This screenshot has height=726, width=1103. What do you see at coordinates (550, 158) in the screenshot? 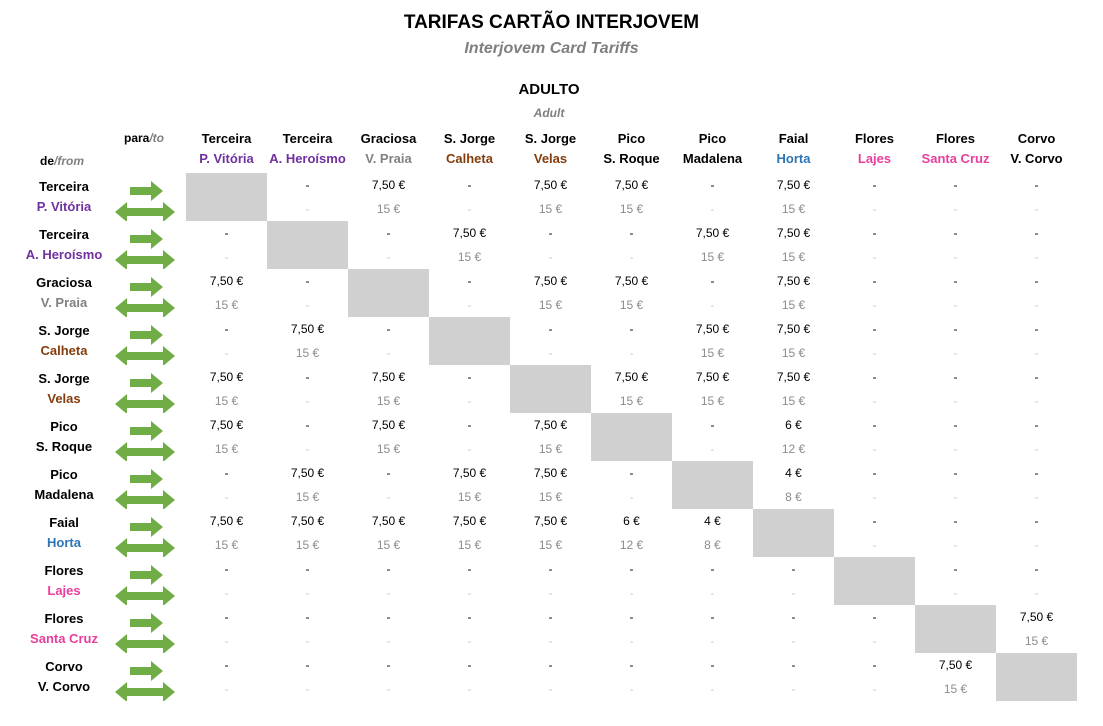
I see `column-port: Velas` at bounding box center [550, 158].